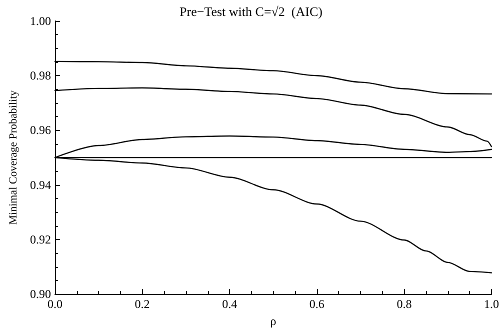 The image size is (502, 332). What do you see at coordinates (142, 304) in the screenshot?
I see `x-tick-label: 0.2` at bounding box center [142, 304].